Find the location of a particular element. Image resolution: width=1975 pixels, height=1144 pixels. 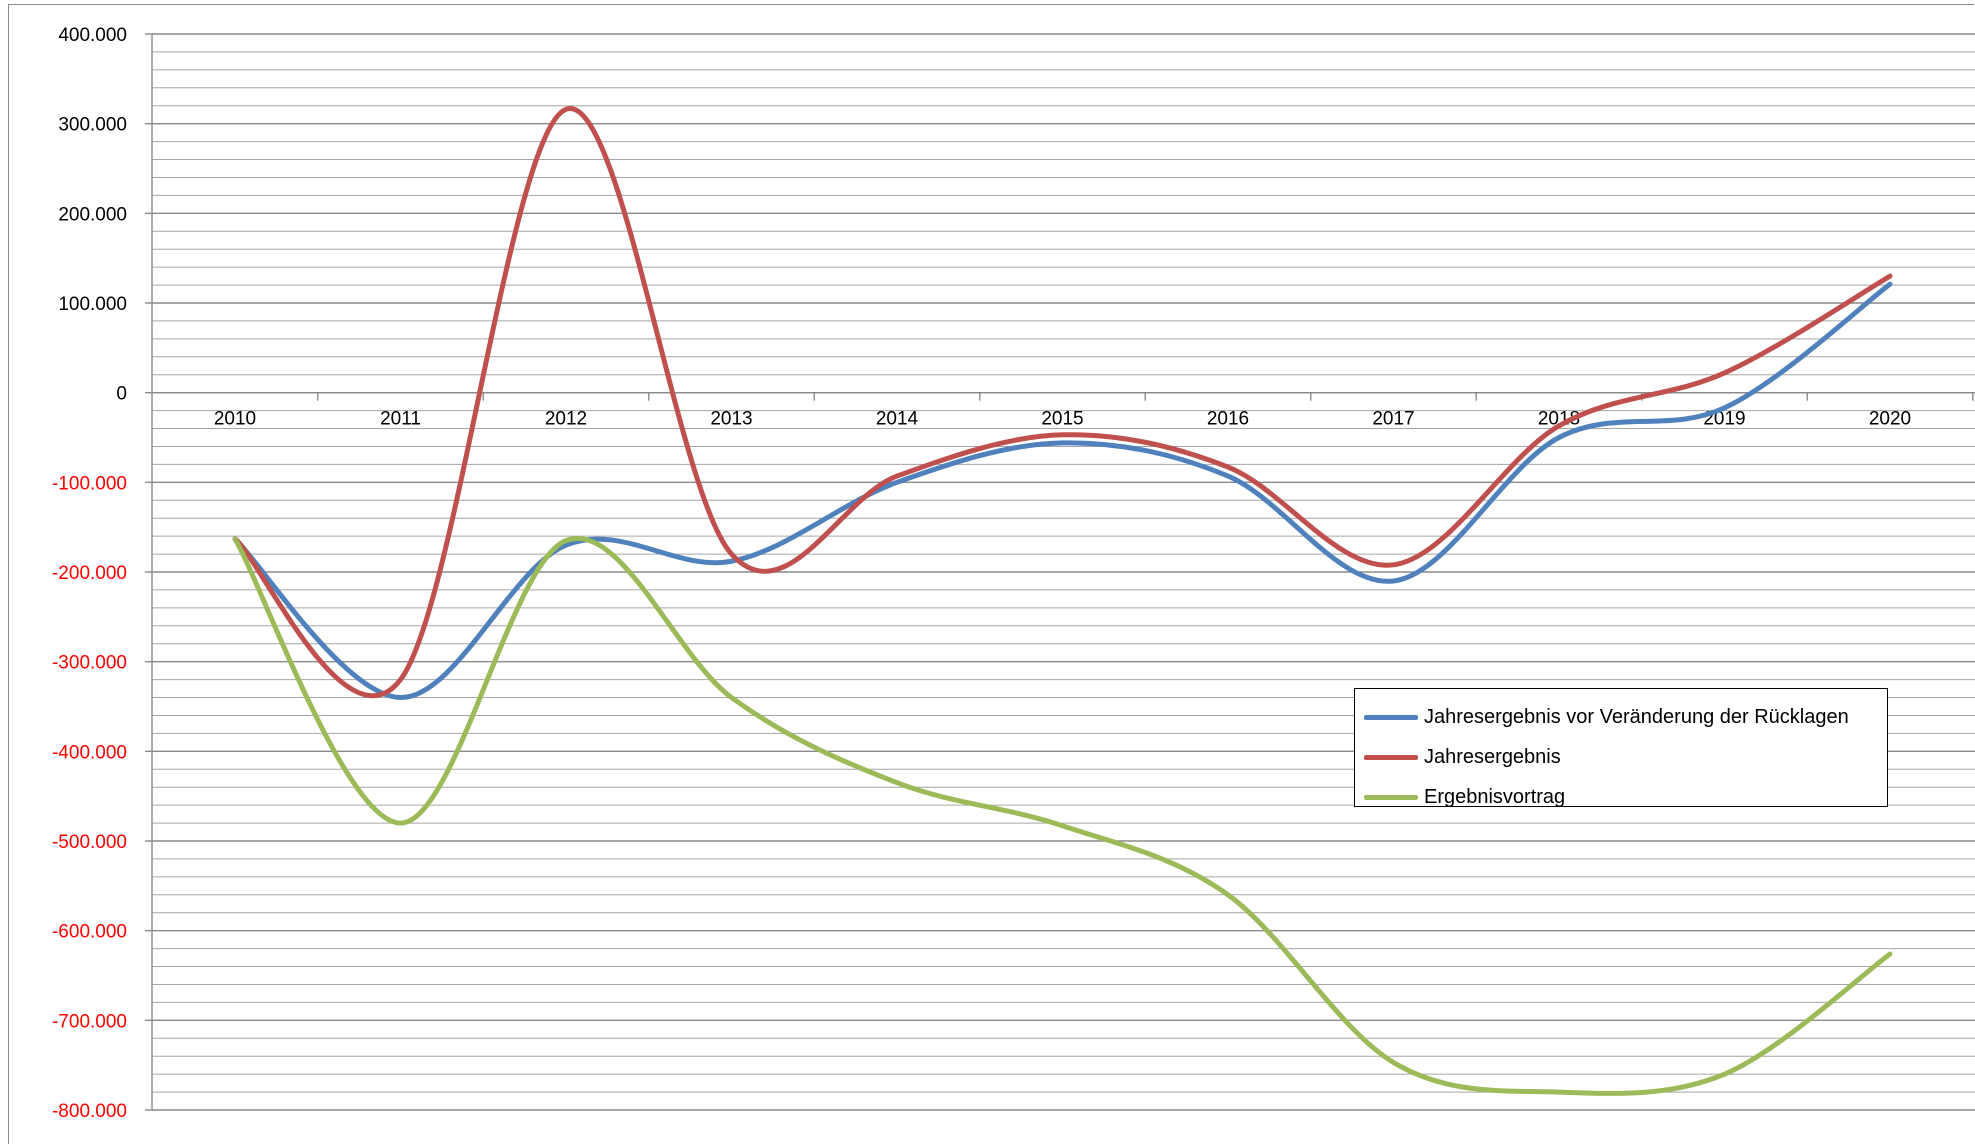

x-tick-label: 2012 is located at coordinates (566, 419).